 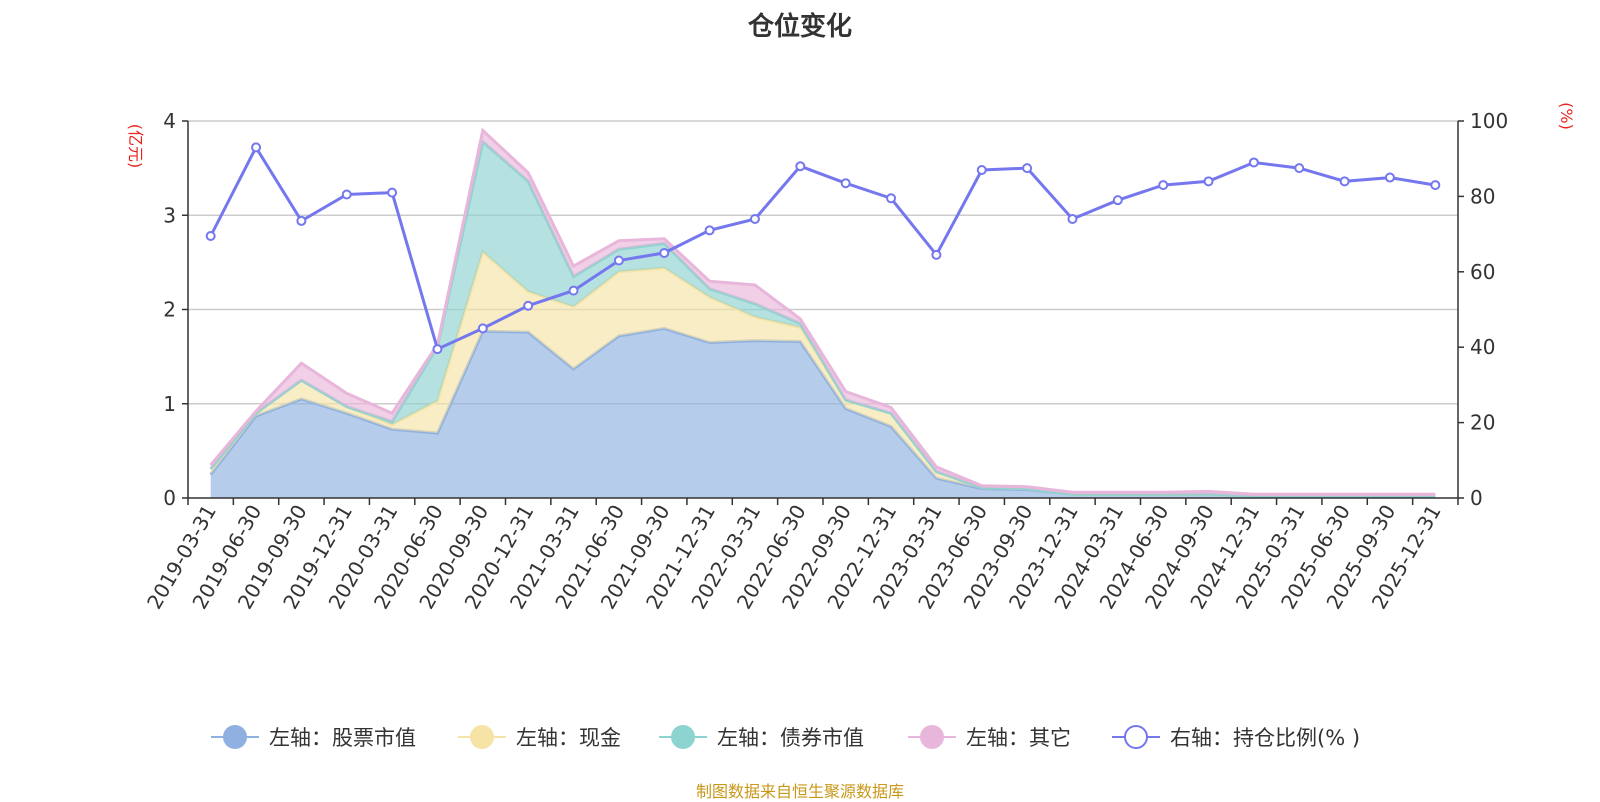 I want to click on legend-item: 左轴：债券市值, so click(x=761, y=737).